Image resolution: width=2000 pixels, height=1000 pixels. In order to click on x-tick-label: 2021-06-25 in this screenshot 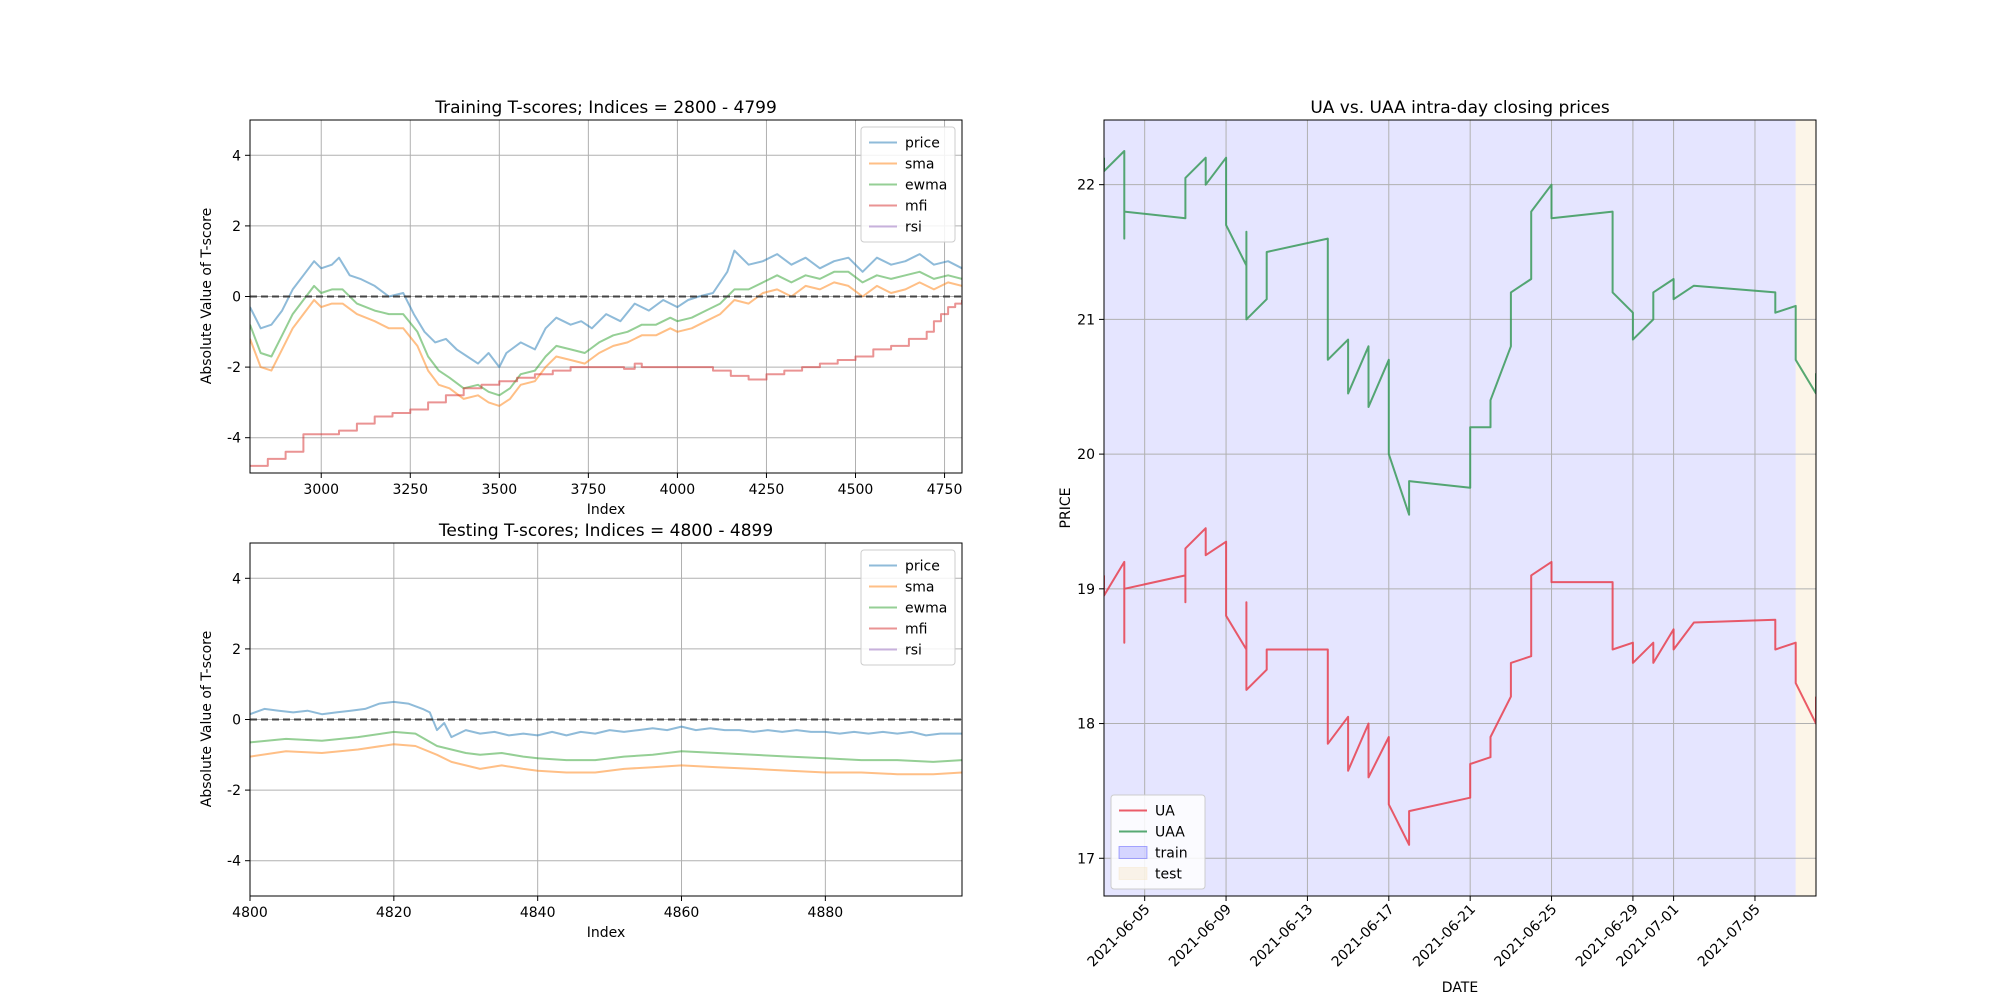, I will do `click(1526, 936)`.